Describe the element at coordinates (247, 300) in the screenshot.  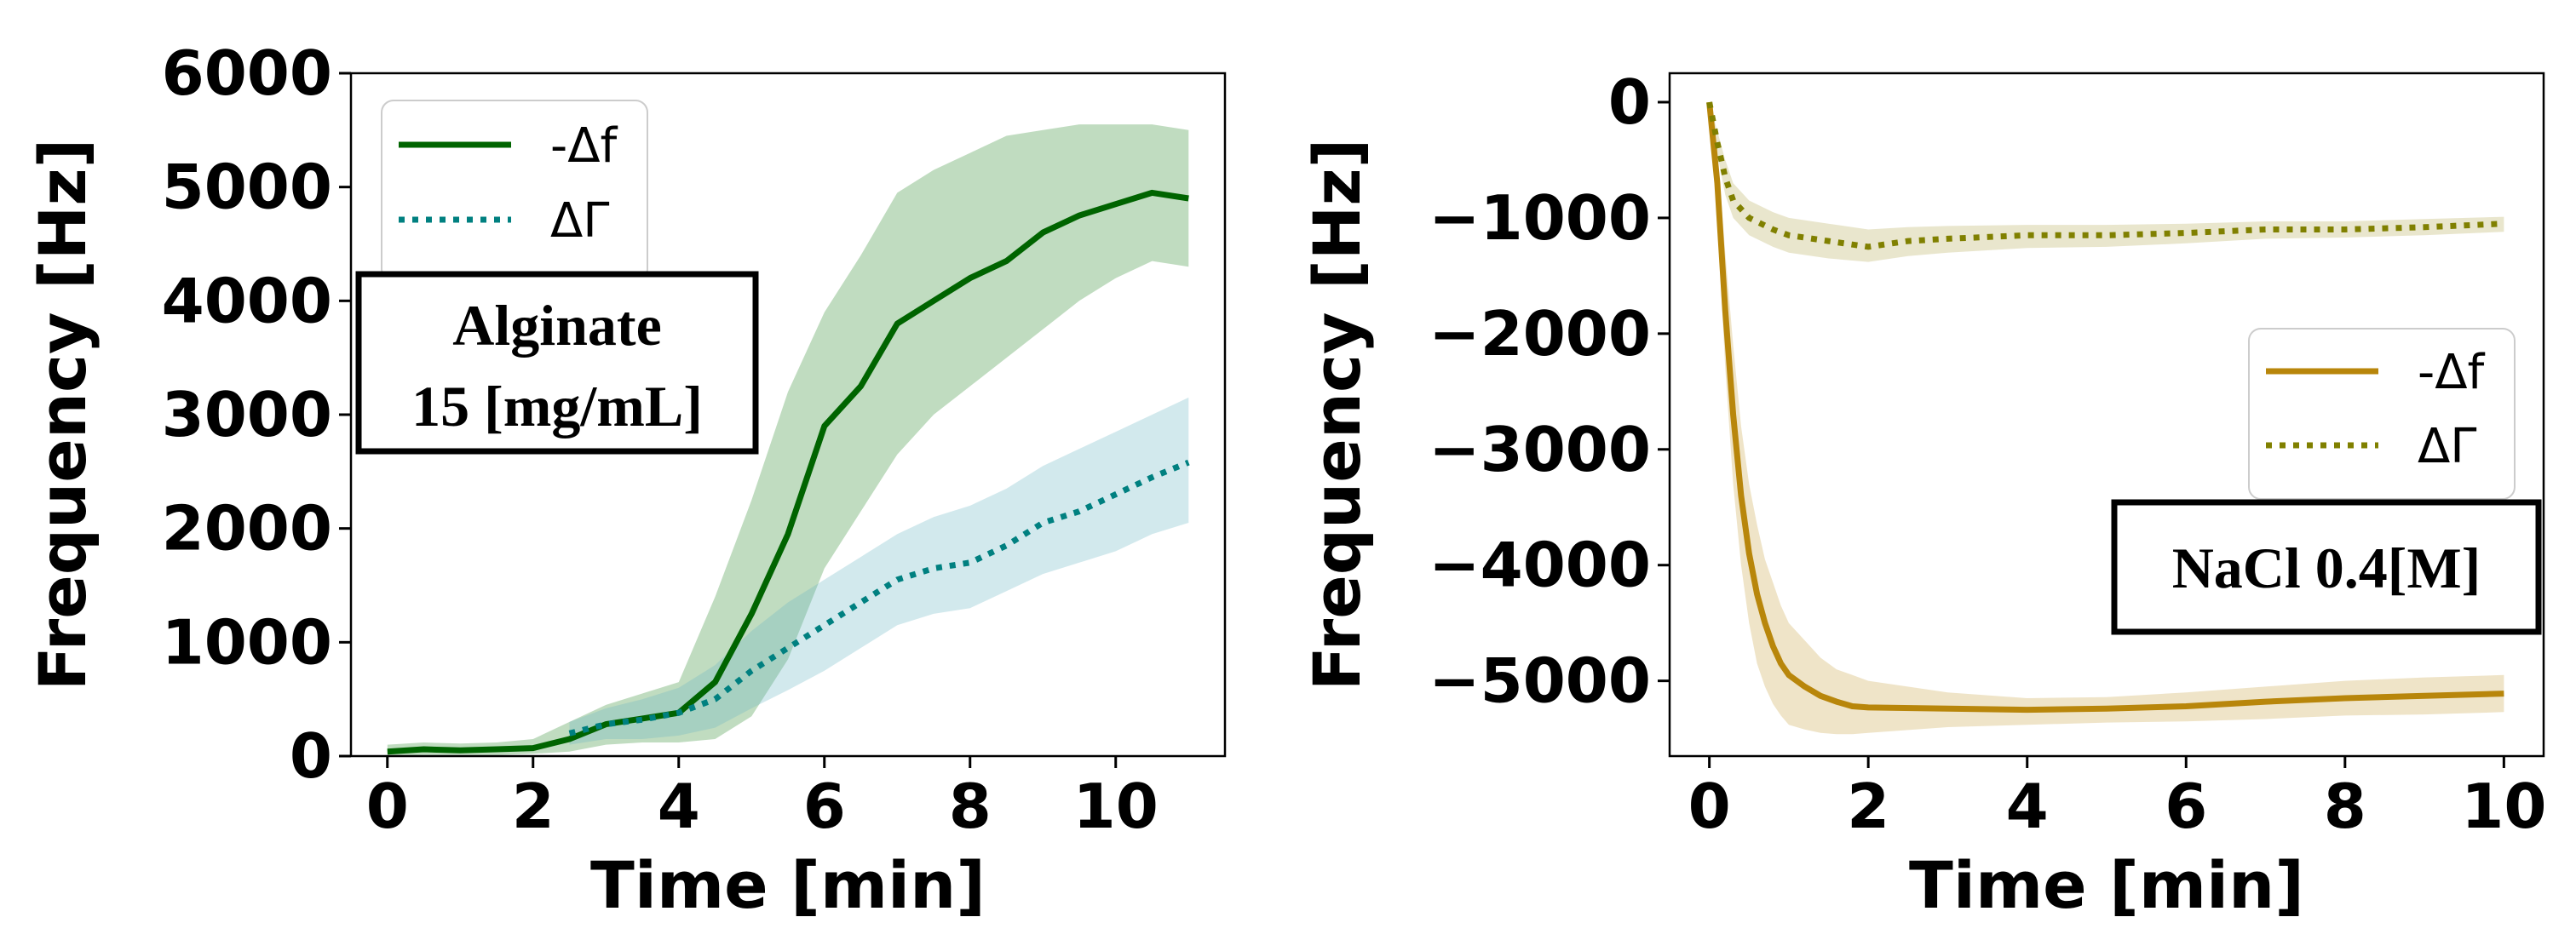
I see `left-y-tick-label: 4000` at that location.